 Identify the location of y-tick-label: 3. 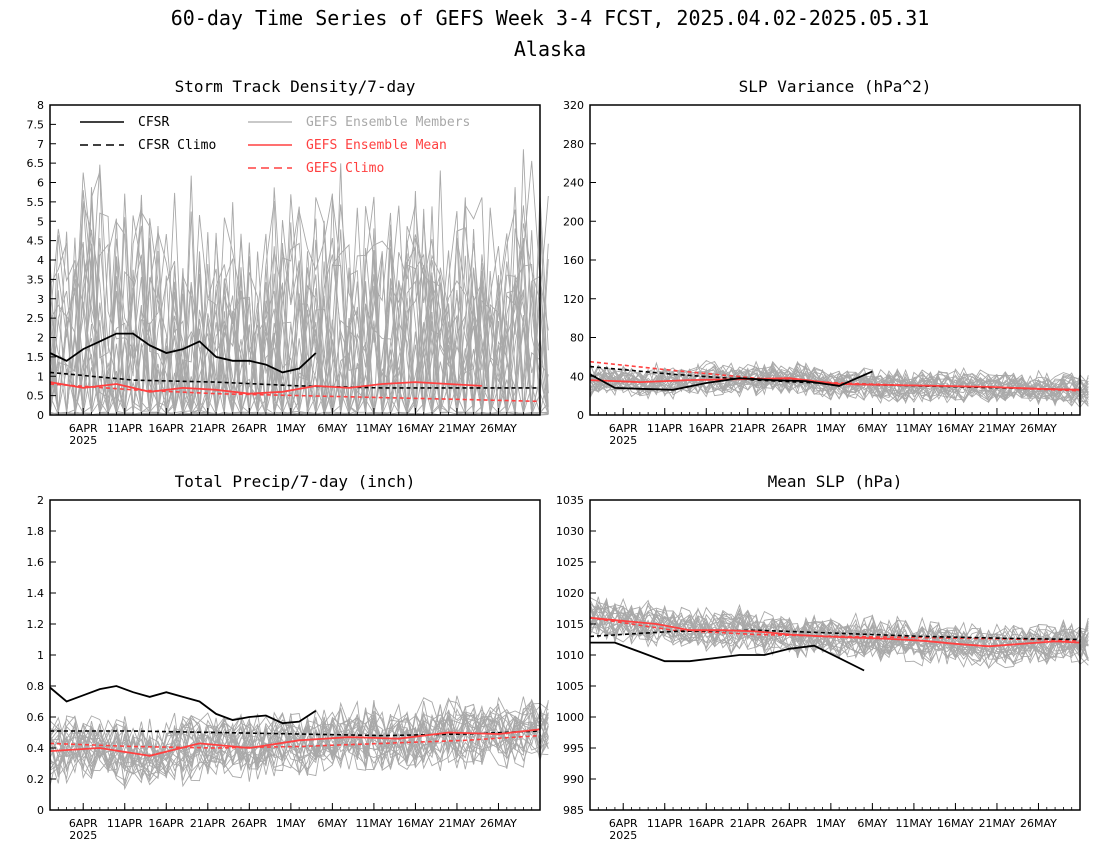
(40, 299).